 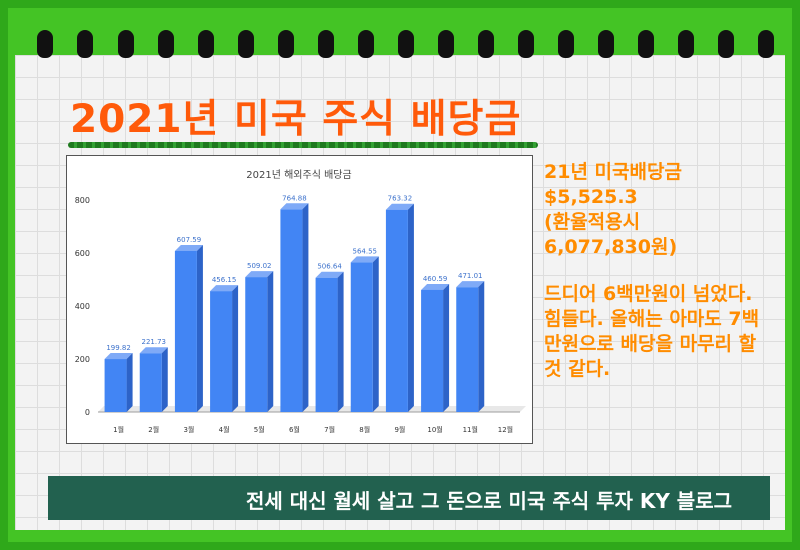 I want to click on x-tick-label: 3월, so click(x=188, y=429).